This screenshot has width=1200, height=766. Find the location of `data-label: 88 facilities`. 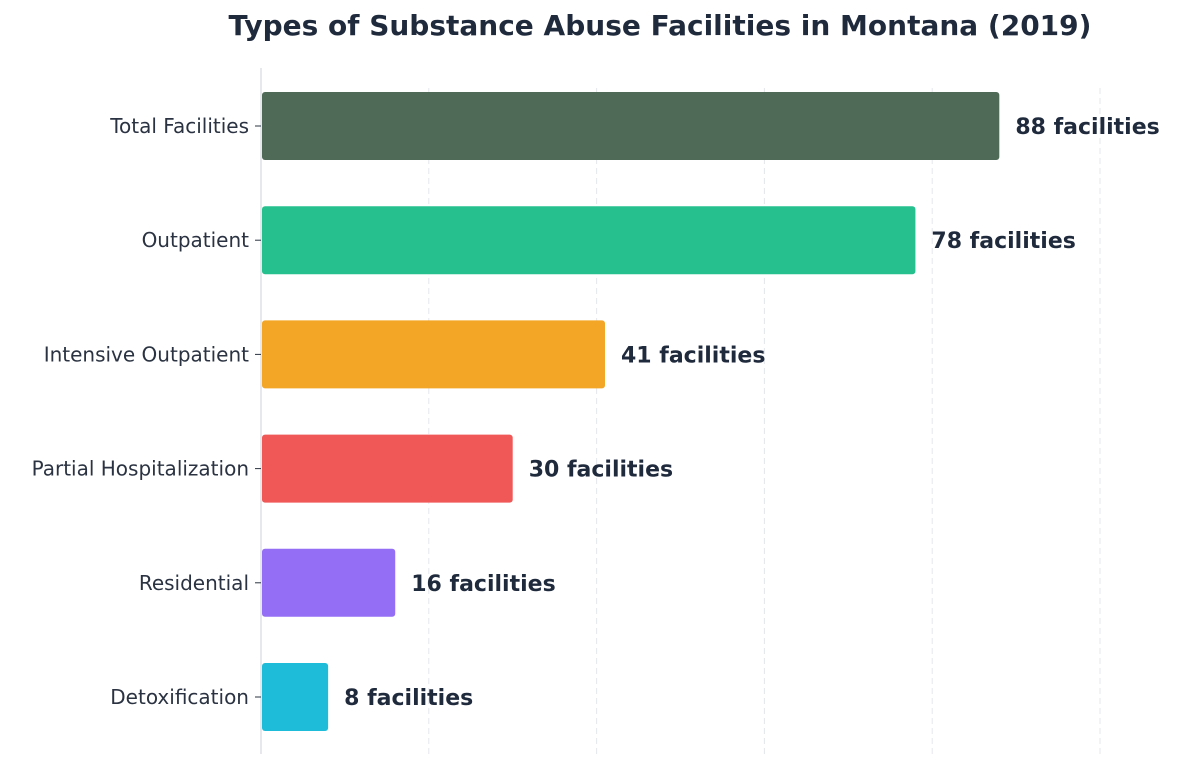

data-label: 88 facilities is located at coordinates (1087, 127).